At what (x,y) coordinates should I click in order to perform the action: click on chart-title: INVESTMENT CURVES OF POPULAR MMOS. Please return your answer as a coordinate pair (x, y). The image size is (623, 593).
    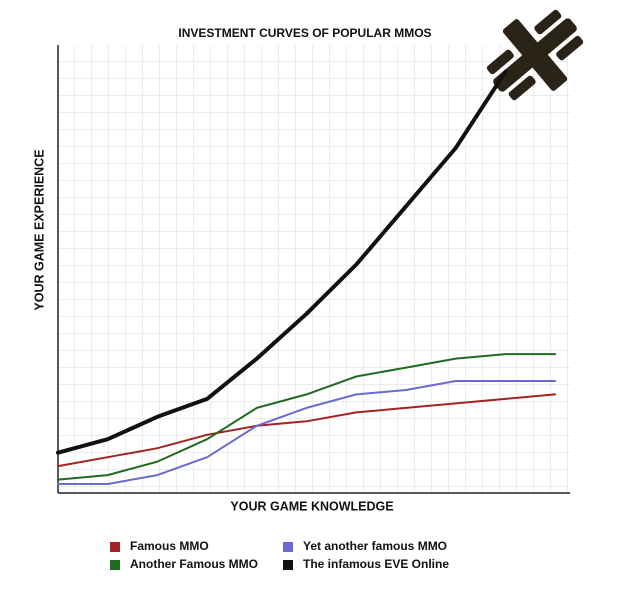
    Looking at the image, I should click on (304, 33).